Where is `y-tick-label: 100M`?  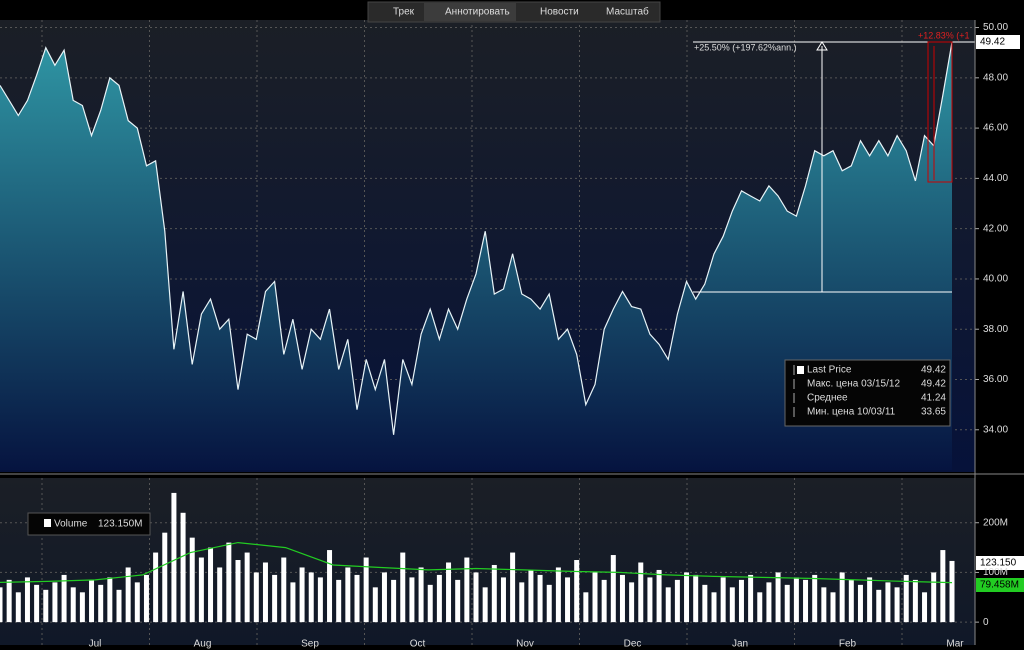 y-tick-label: 100M is located at coordinates (995, 572).